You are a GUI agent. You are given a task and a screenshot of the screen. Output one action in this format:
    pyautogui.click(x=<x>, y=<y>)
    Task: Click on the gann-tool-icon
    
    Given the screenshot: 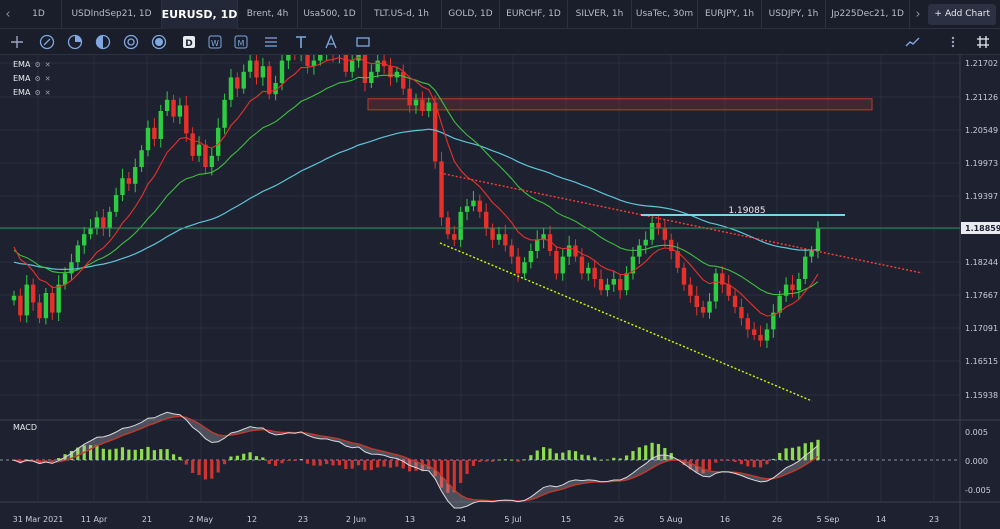 What is the action you would take?
    pyautogui.click(x=271, y=42)
    